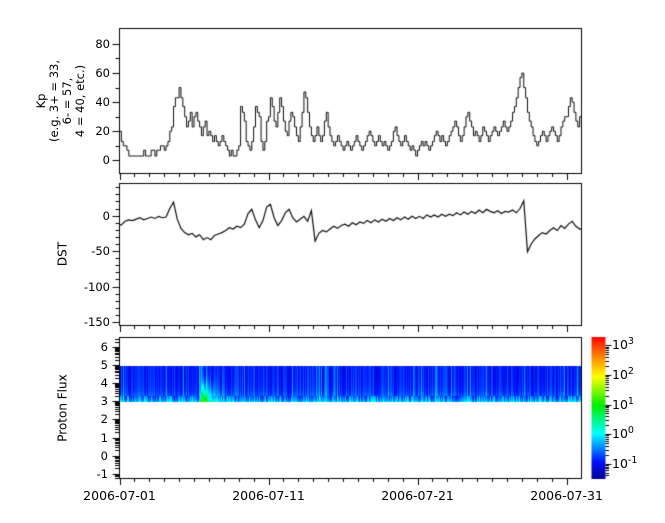 The width and height of the screenshot is (665, 523). Describe the element at coordinates (106, 160) in the screenshot. I see `kp-ytick-label: 0` at that location.